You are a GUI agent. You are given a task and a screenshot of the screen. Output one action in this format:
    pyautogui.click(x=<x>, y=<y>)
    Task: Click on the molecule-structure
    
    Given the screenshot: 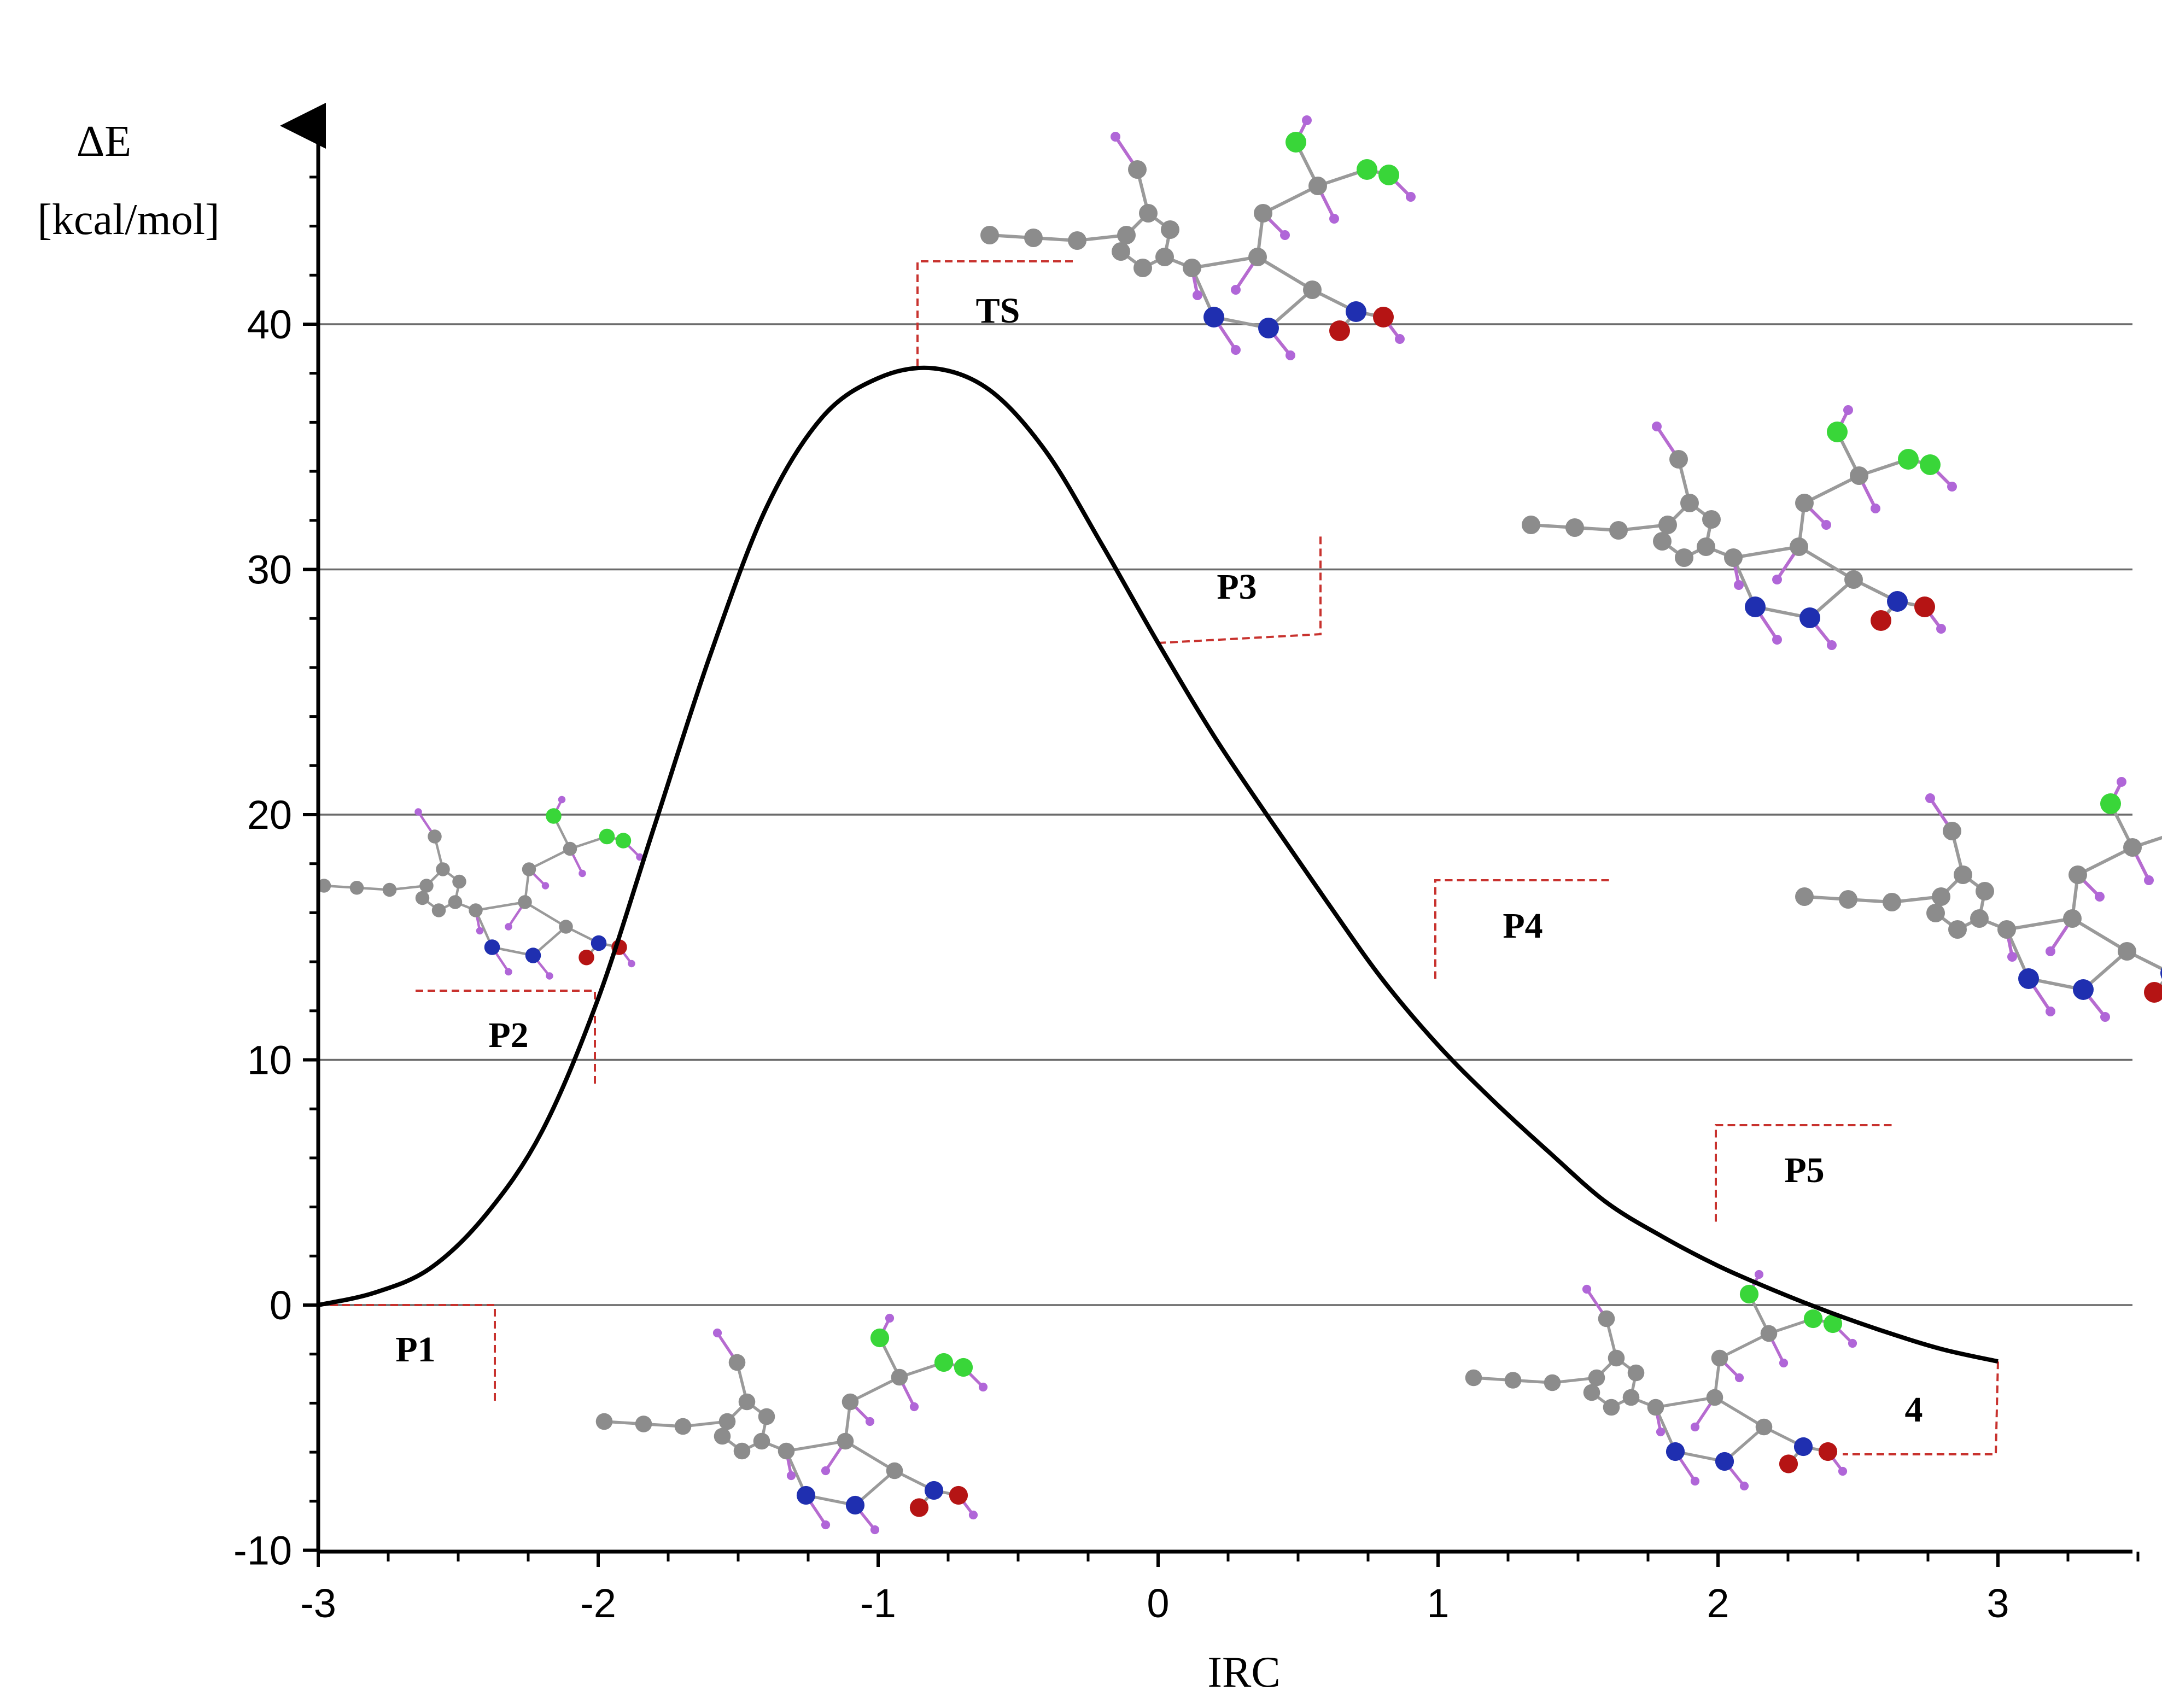 What is the action you would take?
    pyautogui.click(x=1661, y=1380)
    